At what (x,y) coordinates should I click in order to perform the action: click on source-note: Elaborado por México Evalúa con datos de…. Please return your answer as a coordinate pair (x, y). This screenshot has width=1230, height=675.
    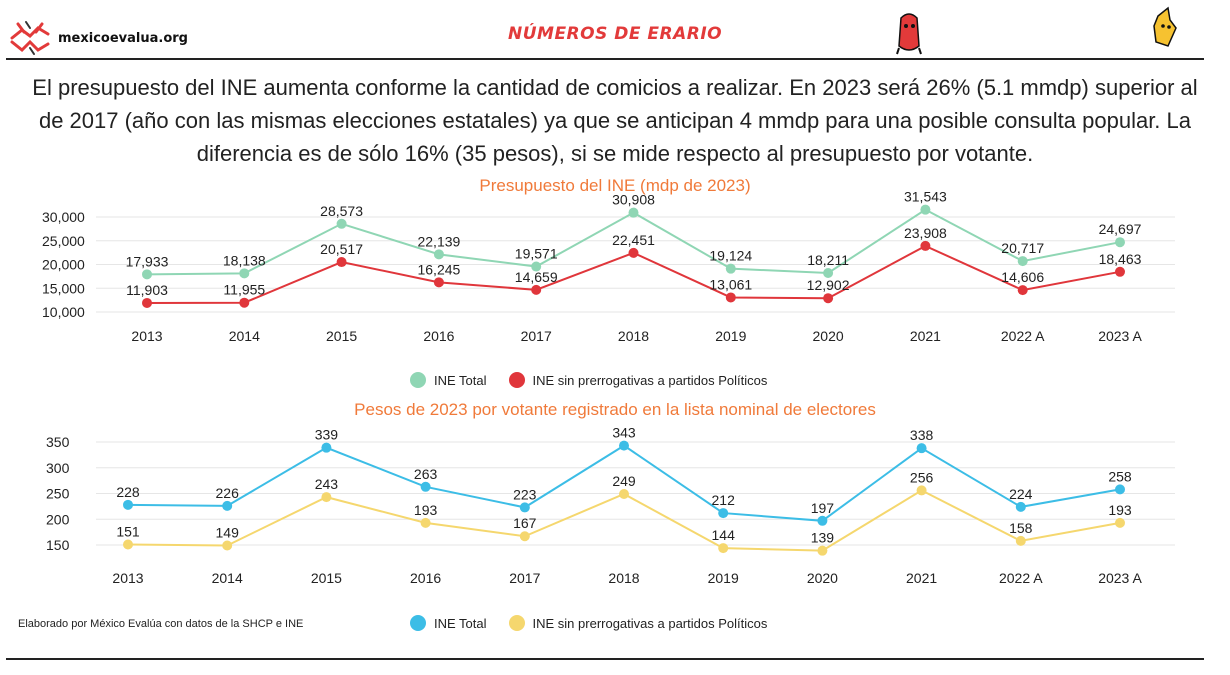
    Looking at the image, I should click on (161, 624).